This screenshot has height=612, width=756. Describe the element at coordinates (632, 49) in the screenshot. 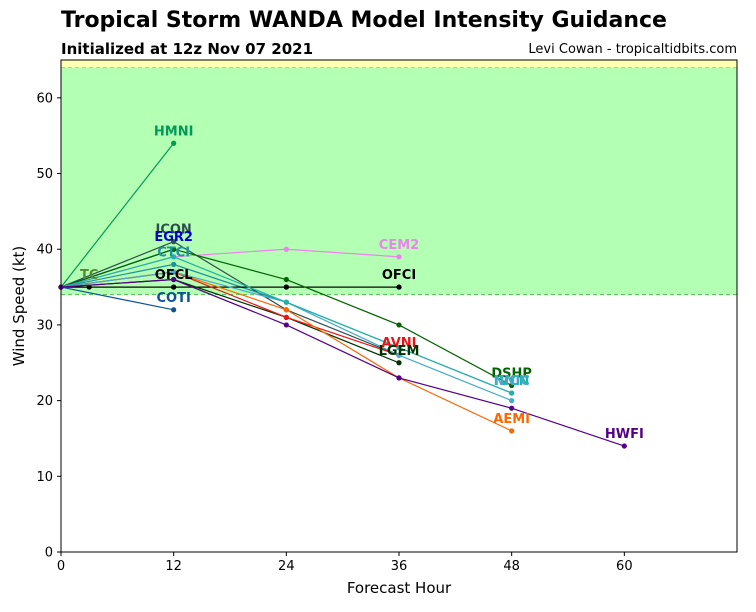

I see `chart-credit: Levi Cowan - tropicaltidbits.com` at that location.